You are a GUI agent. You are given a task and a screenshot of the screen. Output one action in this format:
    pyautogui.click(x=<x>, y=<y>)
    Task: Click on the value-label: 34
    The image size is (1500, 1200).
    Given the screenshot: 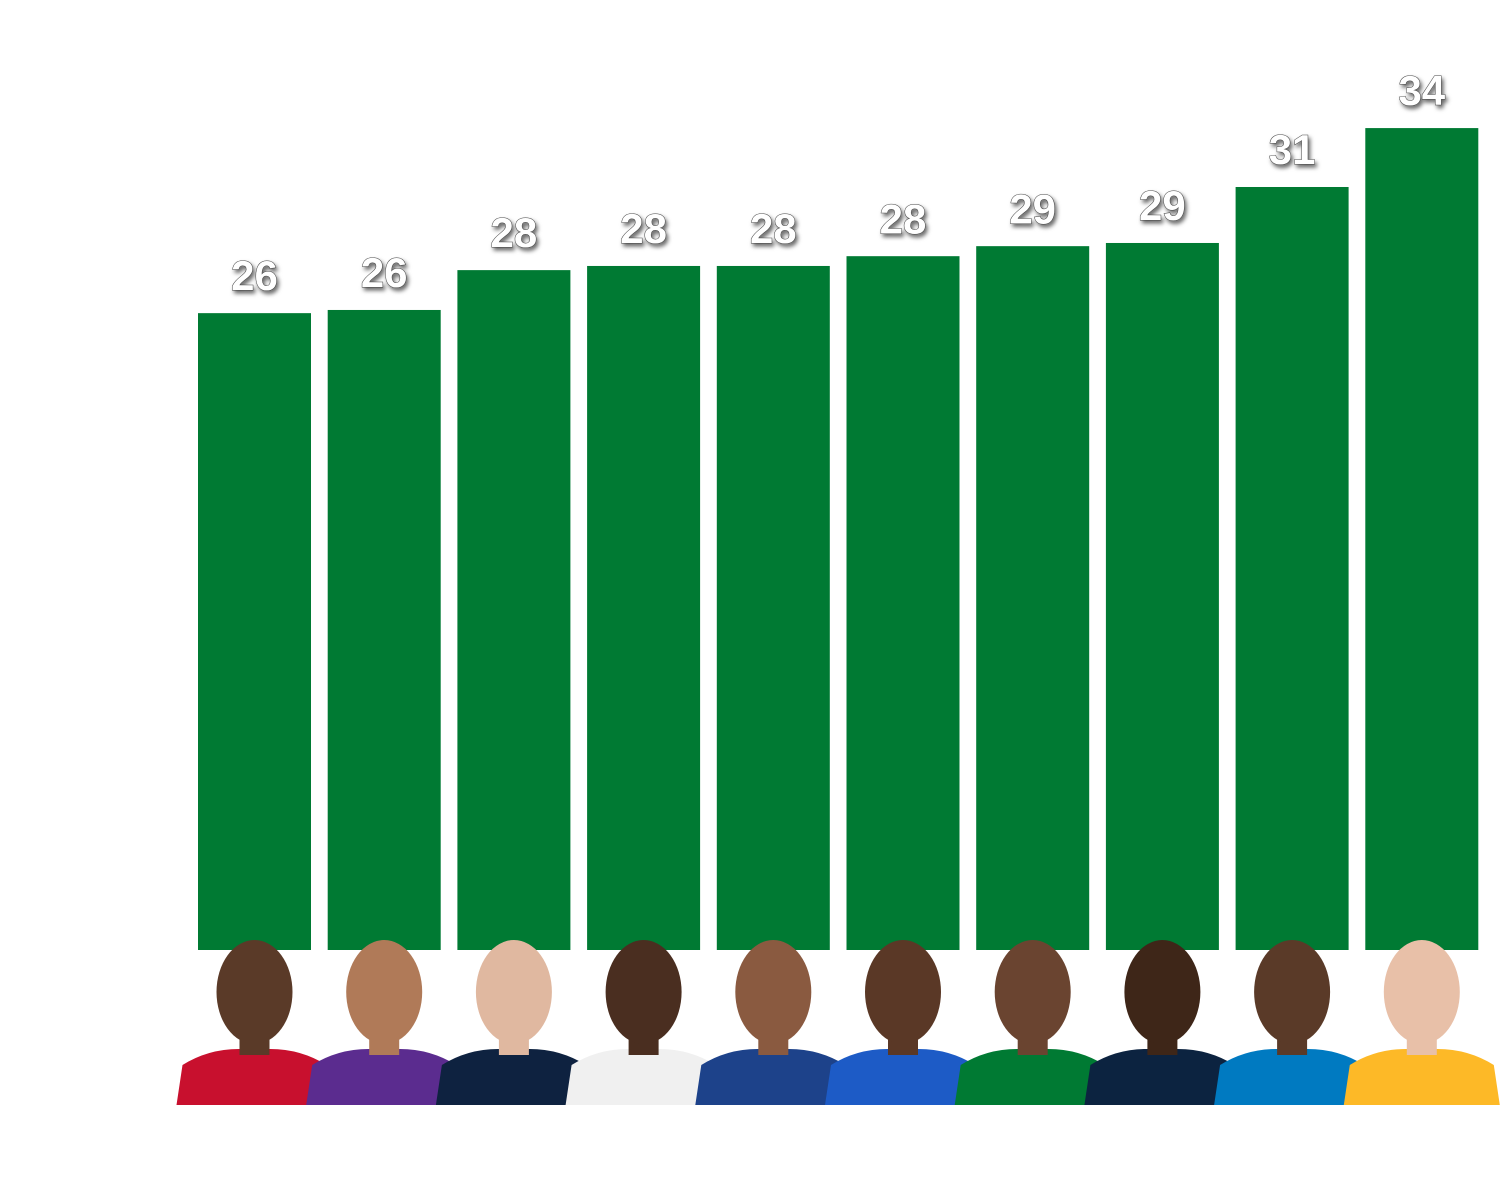 What is the action you would take?
    pyautogui.click(x=1421, y=90)
    